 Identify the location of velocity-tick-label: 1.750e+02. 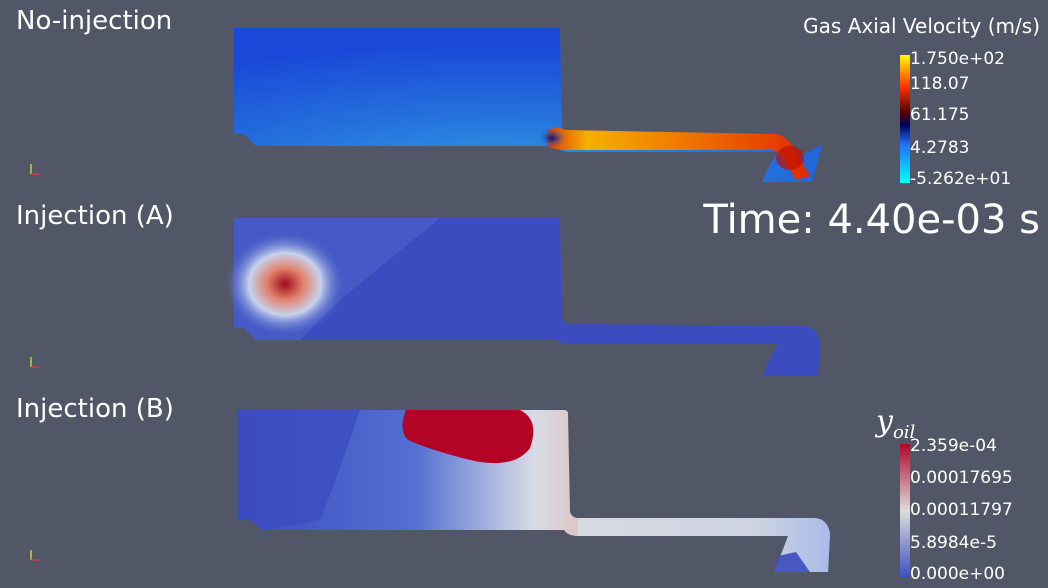
(958, 59).